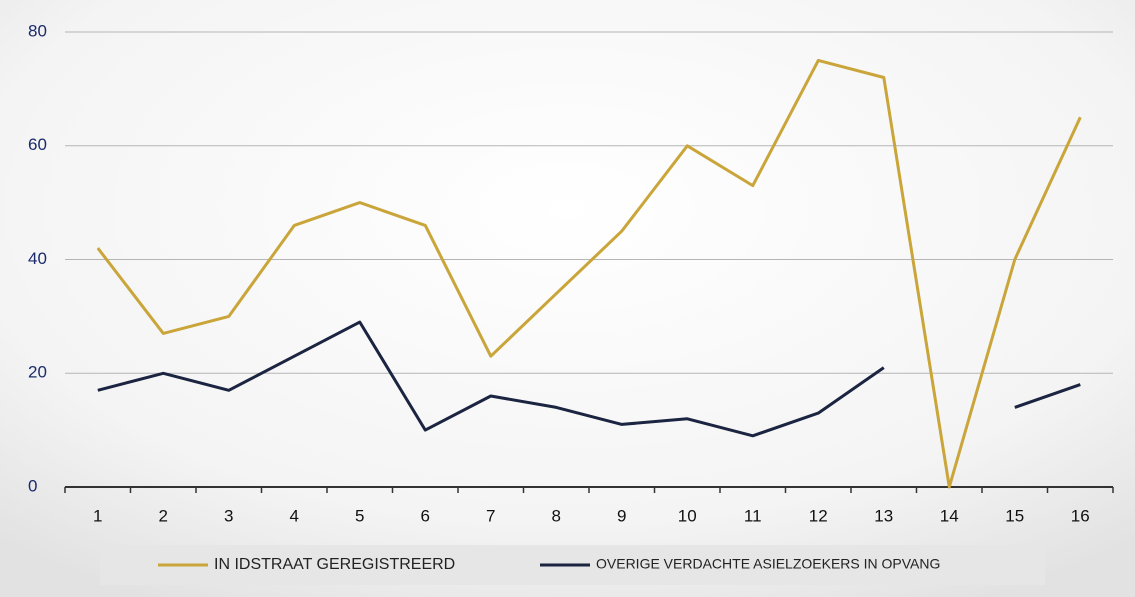 Image resolution: width=1135 pixels, height=597 pixels. I want to click on x-tick-label: 3, so click(228, 515).